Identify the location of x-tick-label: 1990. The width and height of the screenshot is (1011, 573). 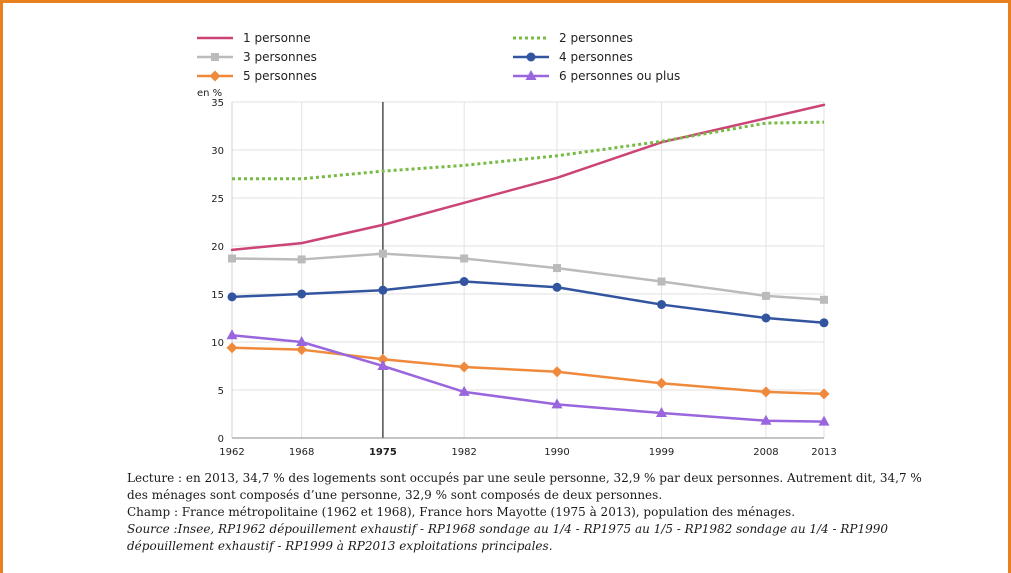
(556, 452).